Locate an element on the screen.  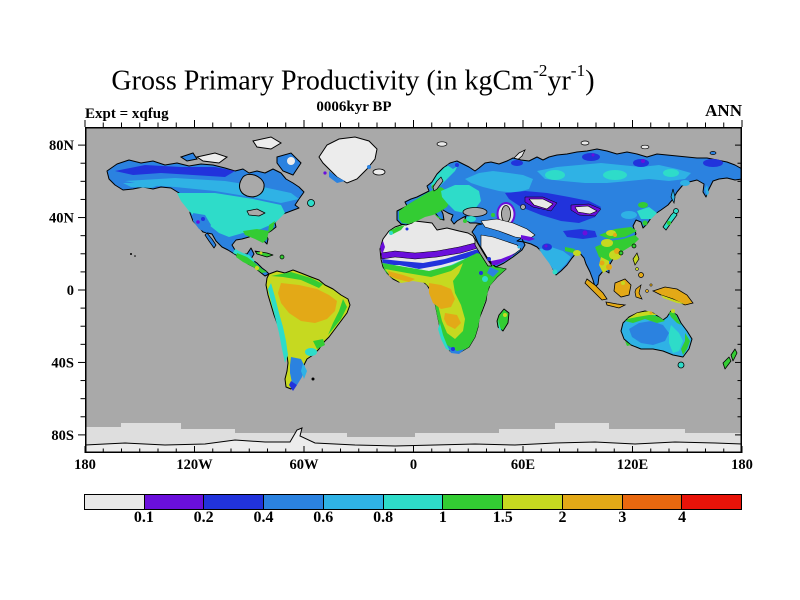
subtitle-date: 0006kyr BP is located at coordinates (354, 107).